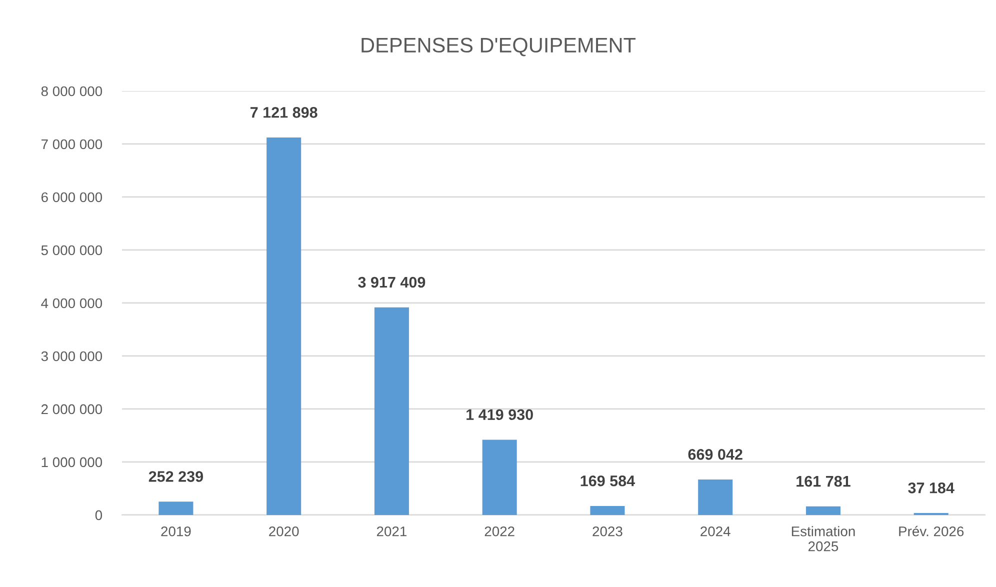 Image resolution: width=996 pixels, height=587 pixels. I want to click on data-label: 161 781, so click(823, 481).